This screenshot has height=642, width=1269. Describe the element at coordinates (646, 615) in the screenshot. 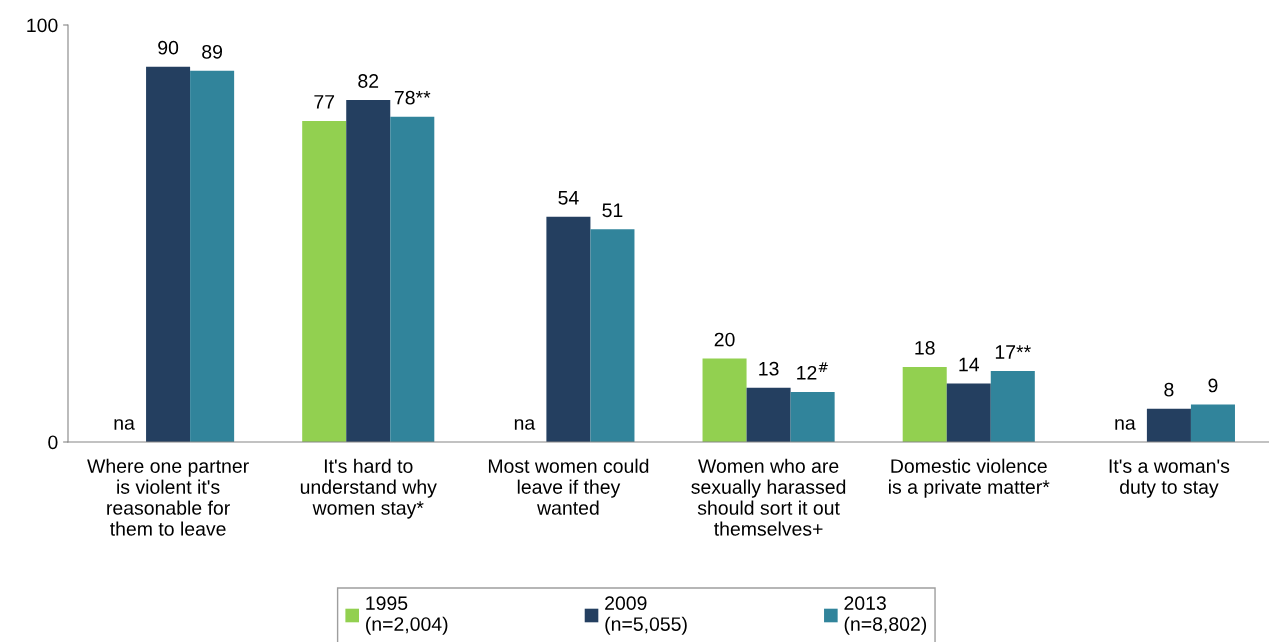

I see `legend-label: 2009 (n=5,055)` at that location.